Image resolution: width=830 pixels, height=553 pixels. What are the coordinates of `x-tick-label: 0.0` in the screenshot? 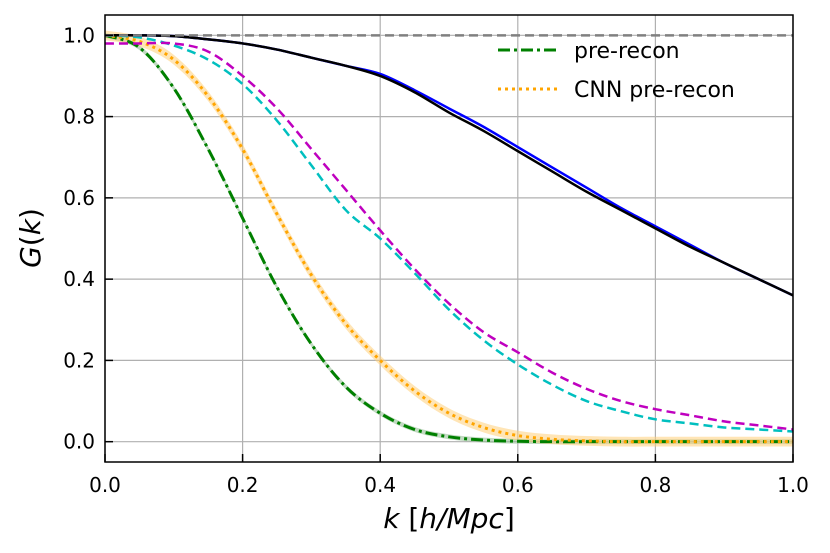 It's located at (105, 485).